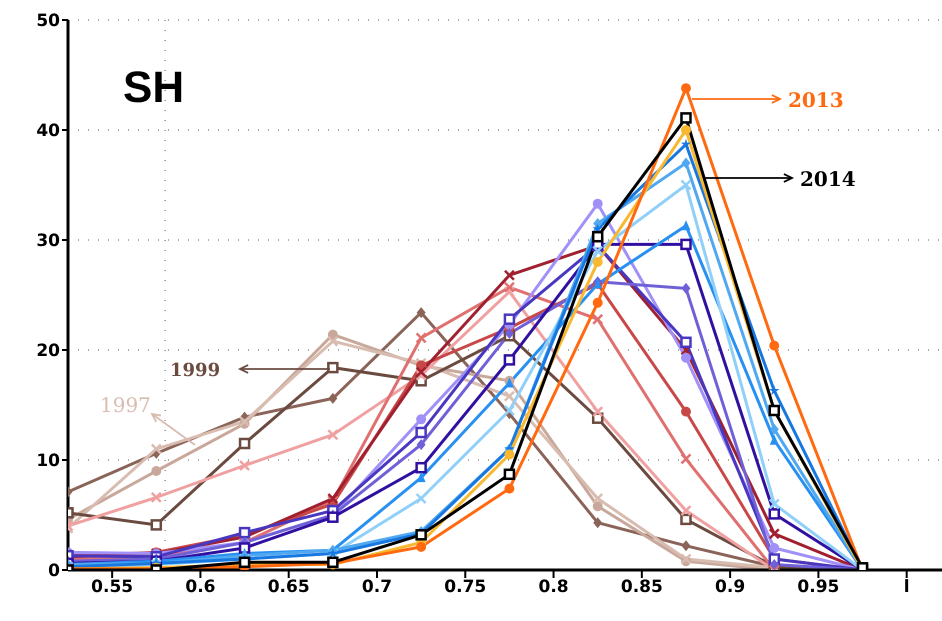 The width and height of the screenshot is (942, 621). I want to click on legend-label: 2014, so click(828, 179).